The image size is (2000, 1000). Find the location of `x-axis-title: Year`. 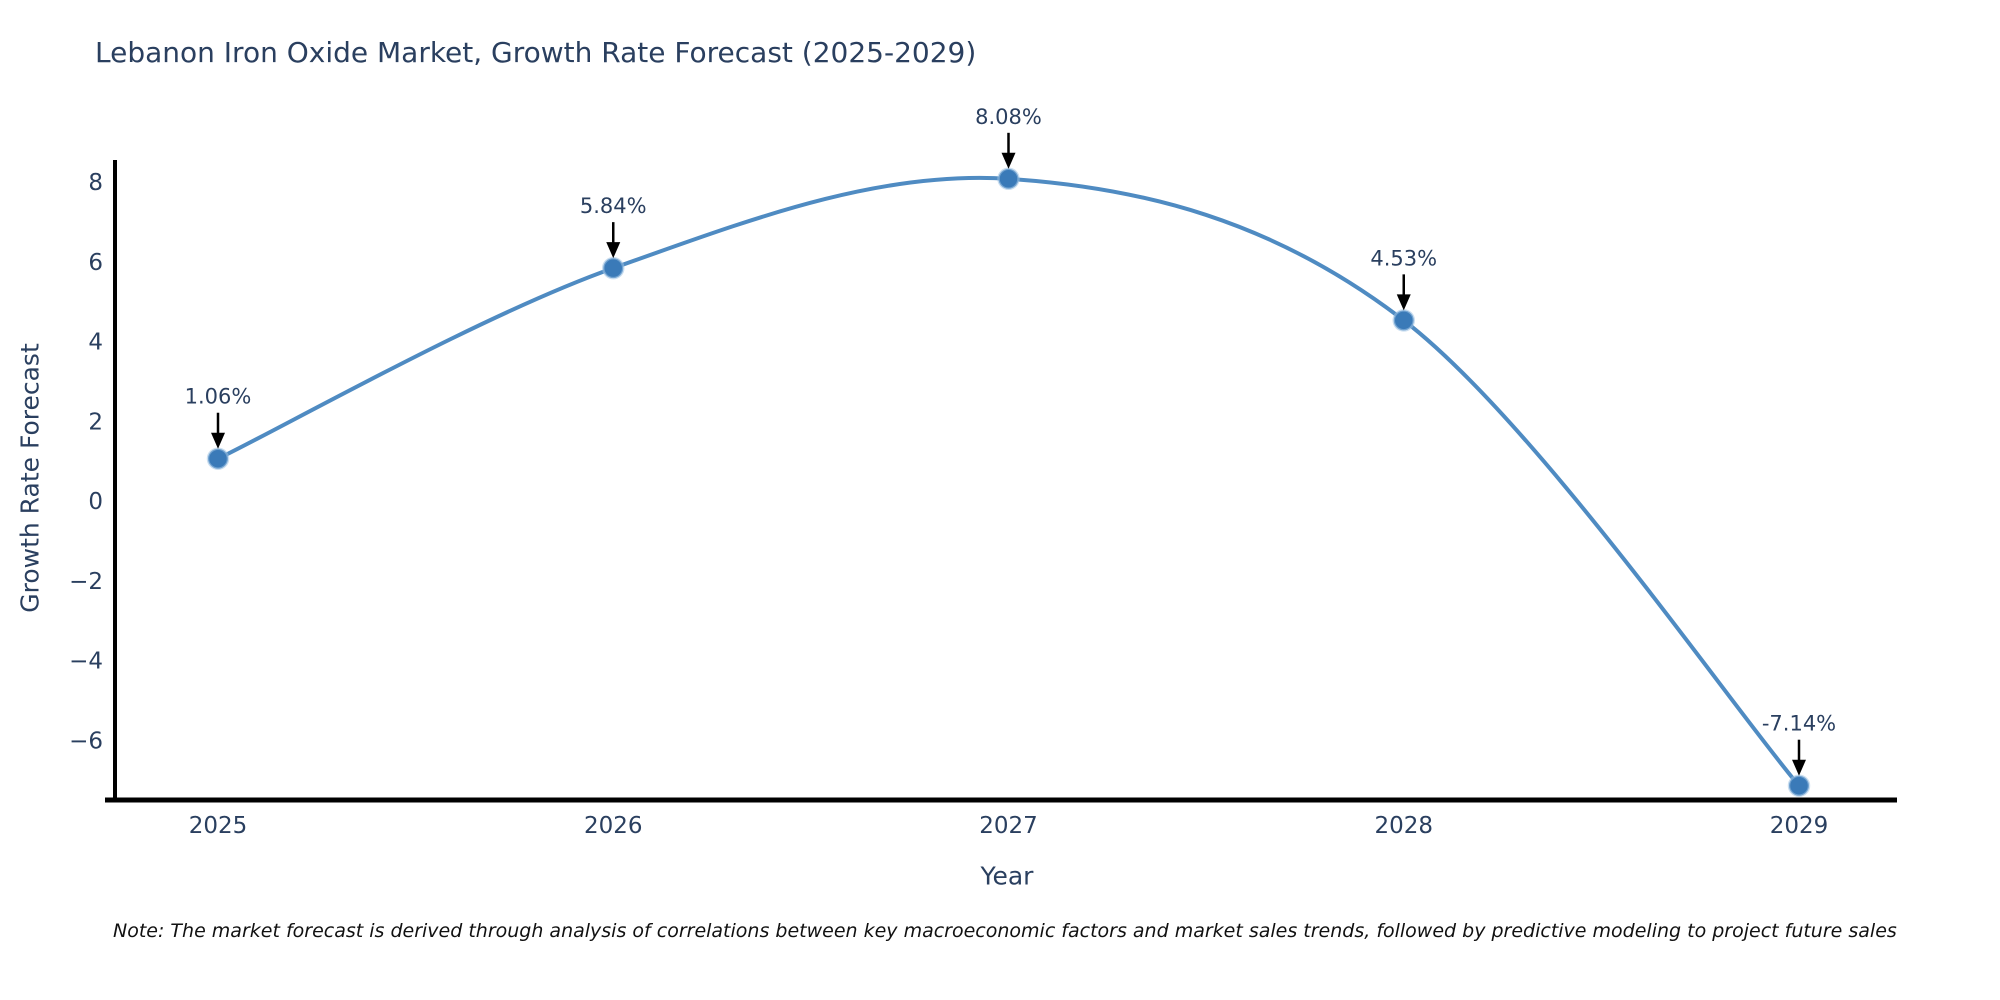

x-axis-title: Year is located at coordinates (1007, 876).